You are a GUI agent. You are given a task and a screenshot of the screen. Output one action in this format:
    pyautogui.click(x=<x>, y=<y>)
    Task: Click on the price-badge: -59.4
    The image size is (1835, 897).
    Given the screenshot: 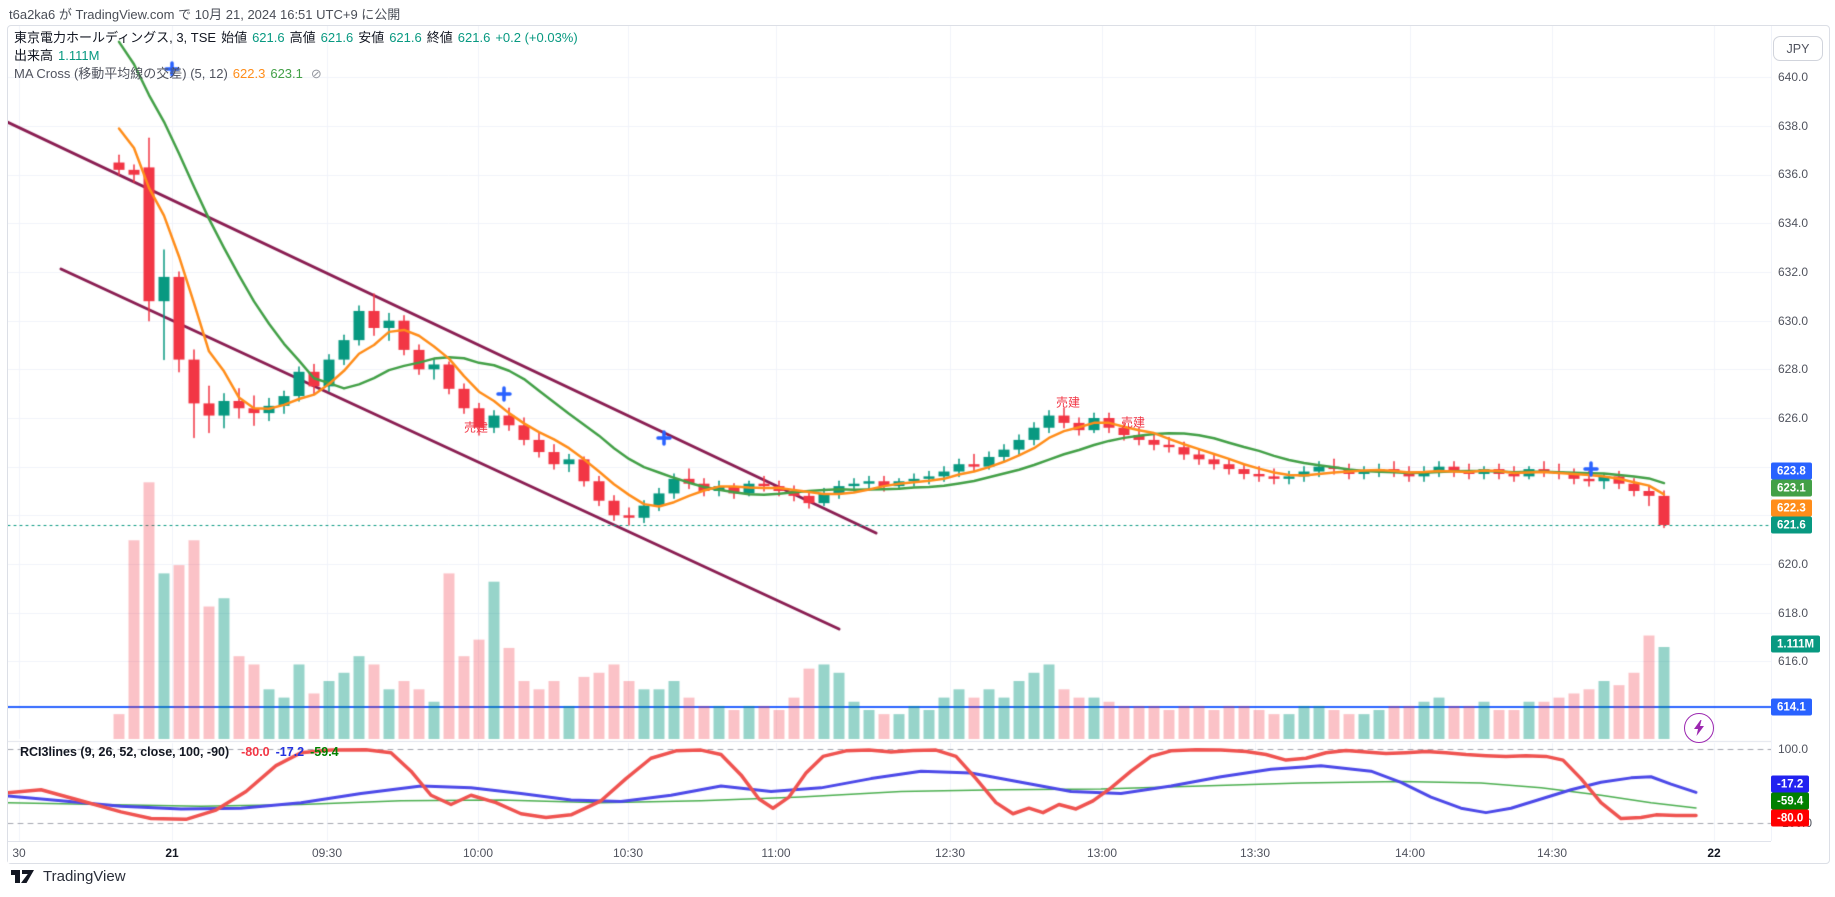 What is the action you would take?
    pyautogui.click(x=1790, y=801)
    